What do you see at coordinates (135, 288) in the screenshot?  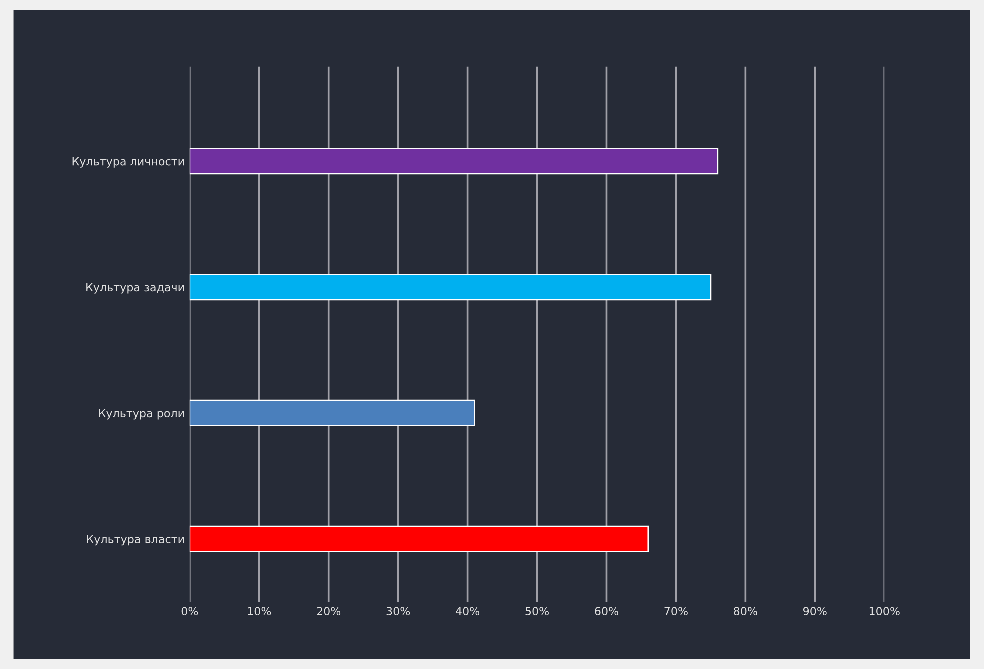 I see `y-tick-label: Культура задачи` at bounding box center [135, 288].